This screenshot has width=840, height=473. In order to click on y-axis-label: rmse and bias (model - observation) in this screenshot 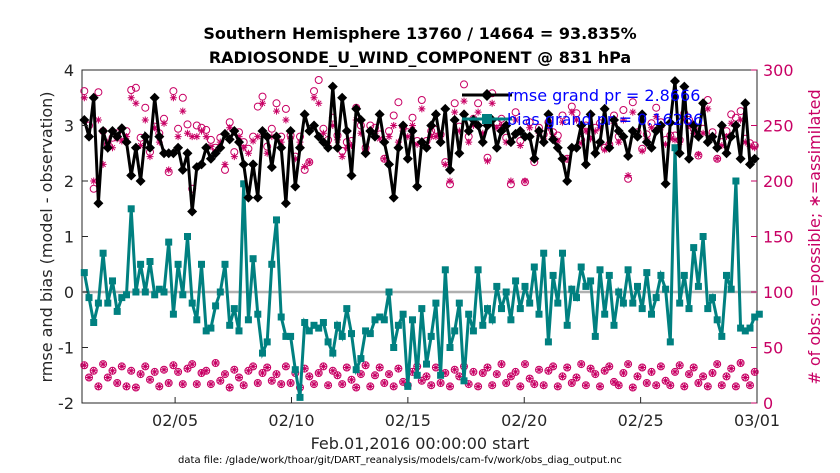, I will do `click(46, 236)`.